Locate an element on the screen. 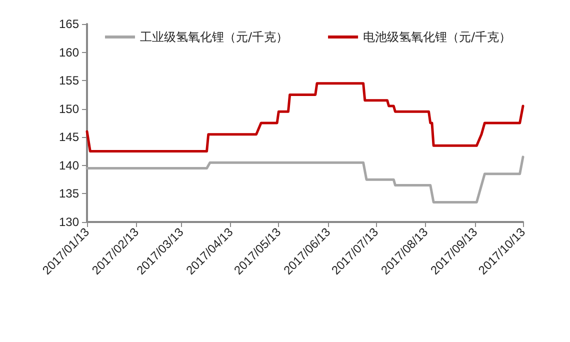 The width and height of the screenshot is (570, 342). y-tick-label: 140 is located at coordinates (69, 165).